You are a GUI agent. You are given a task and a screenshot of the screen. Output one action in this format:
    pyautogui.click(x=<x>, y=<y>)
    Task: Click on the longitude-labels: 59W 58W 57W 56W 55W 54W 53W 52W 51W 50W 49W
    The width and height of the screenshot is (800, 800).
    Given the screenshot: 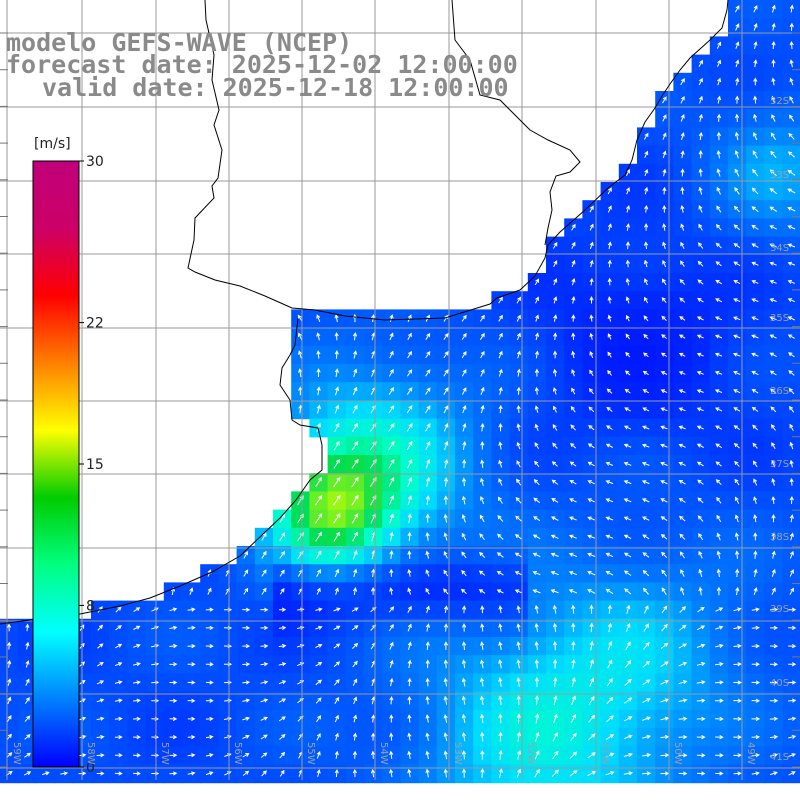 What is the action you would take?
    pyautogui.click(x=383, y=753)
    